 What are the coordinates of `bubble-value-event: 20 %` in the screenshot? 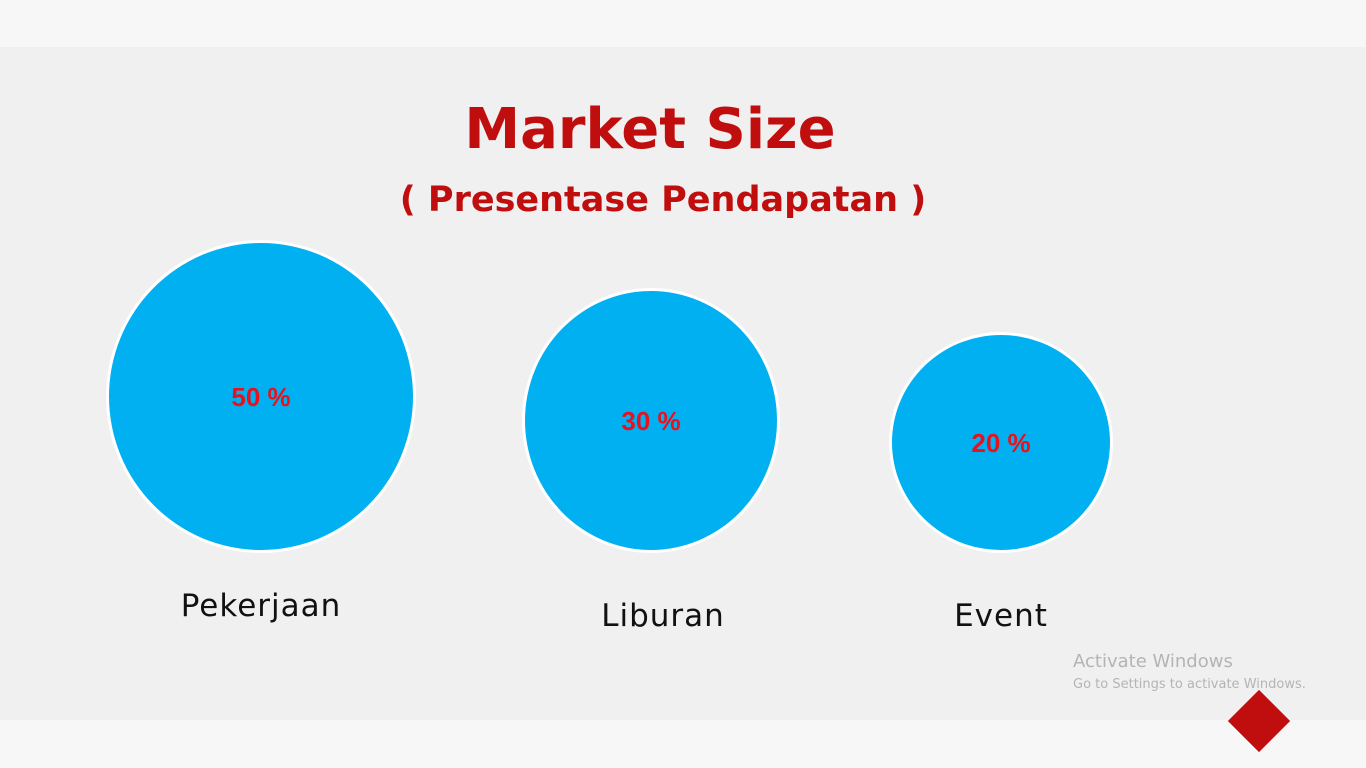 It's located at (1001, 442).